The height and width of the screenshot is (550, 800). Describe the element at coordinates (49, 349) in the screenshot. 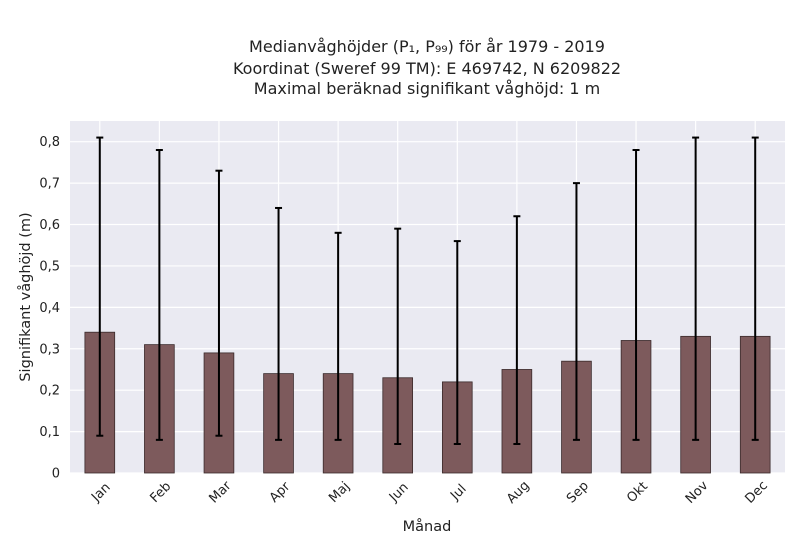

I see `y-tick-label: 0,3` at that location.